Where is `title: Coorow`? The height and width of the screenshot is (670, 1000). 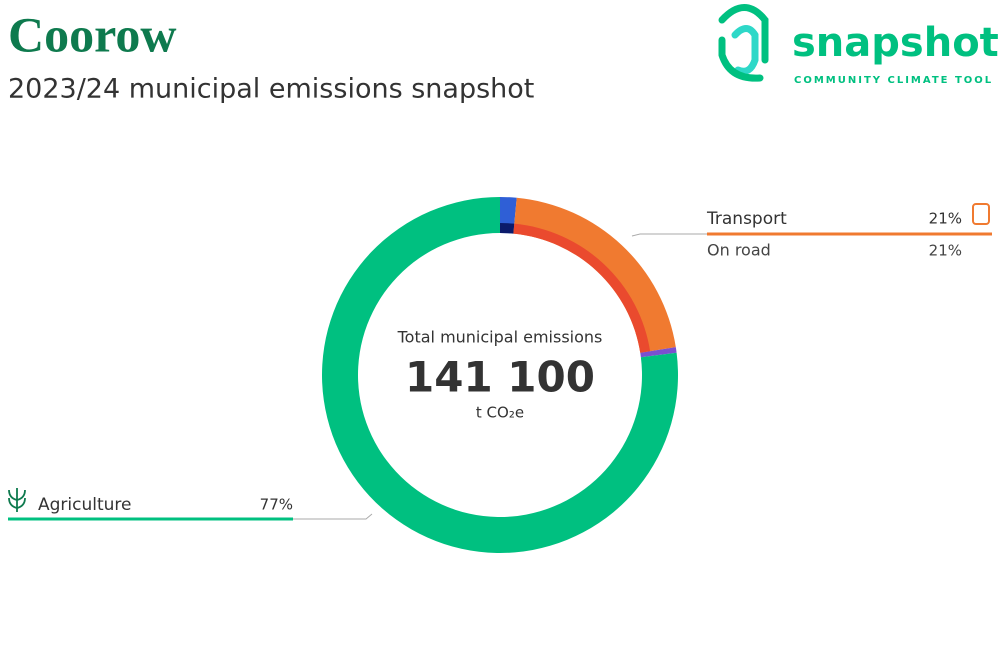
title: Coorow is located at coordinates (92, 34).